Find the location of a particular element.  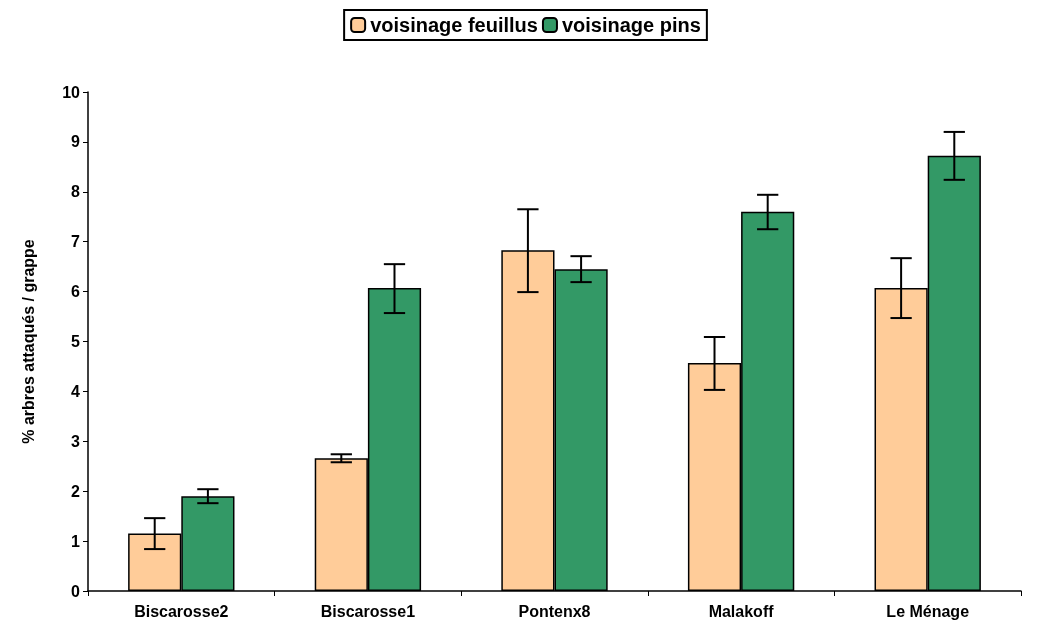

y-tick-label: 6 is located at coordinates (76, 292).